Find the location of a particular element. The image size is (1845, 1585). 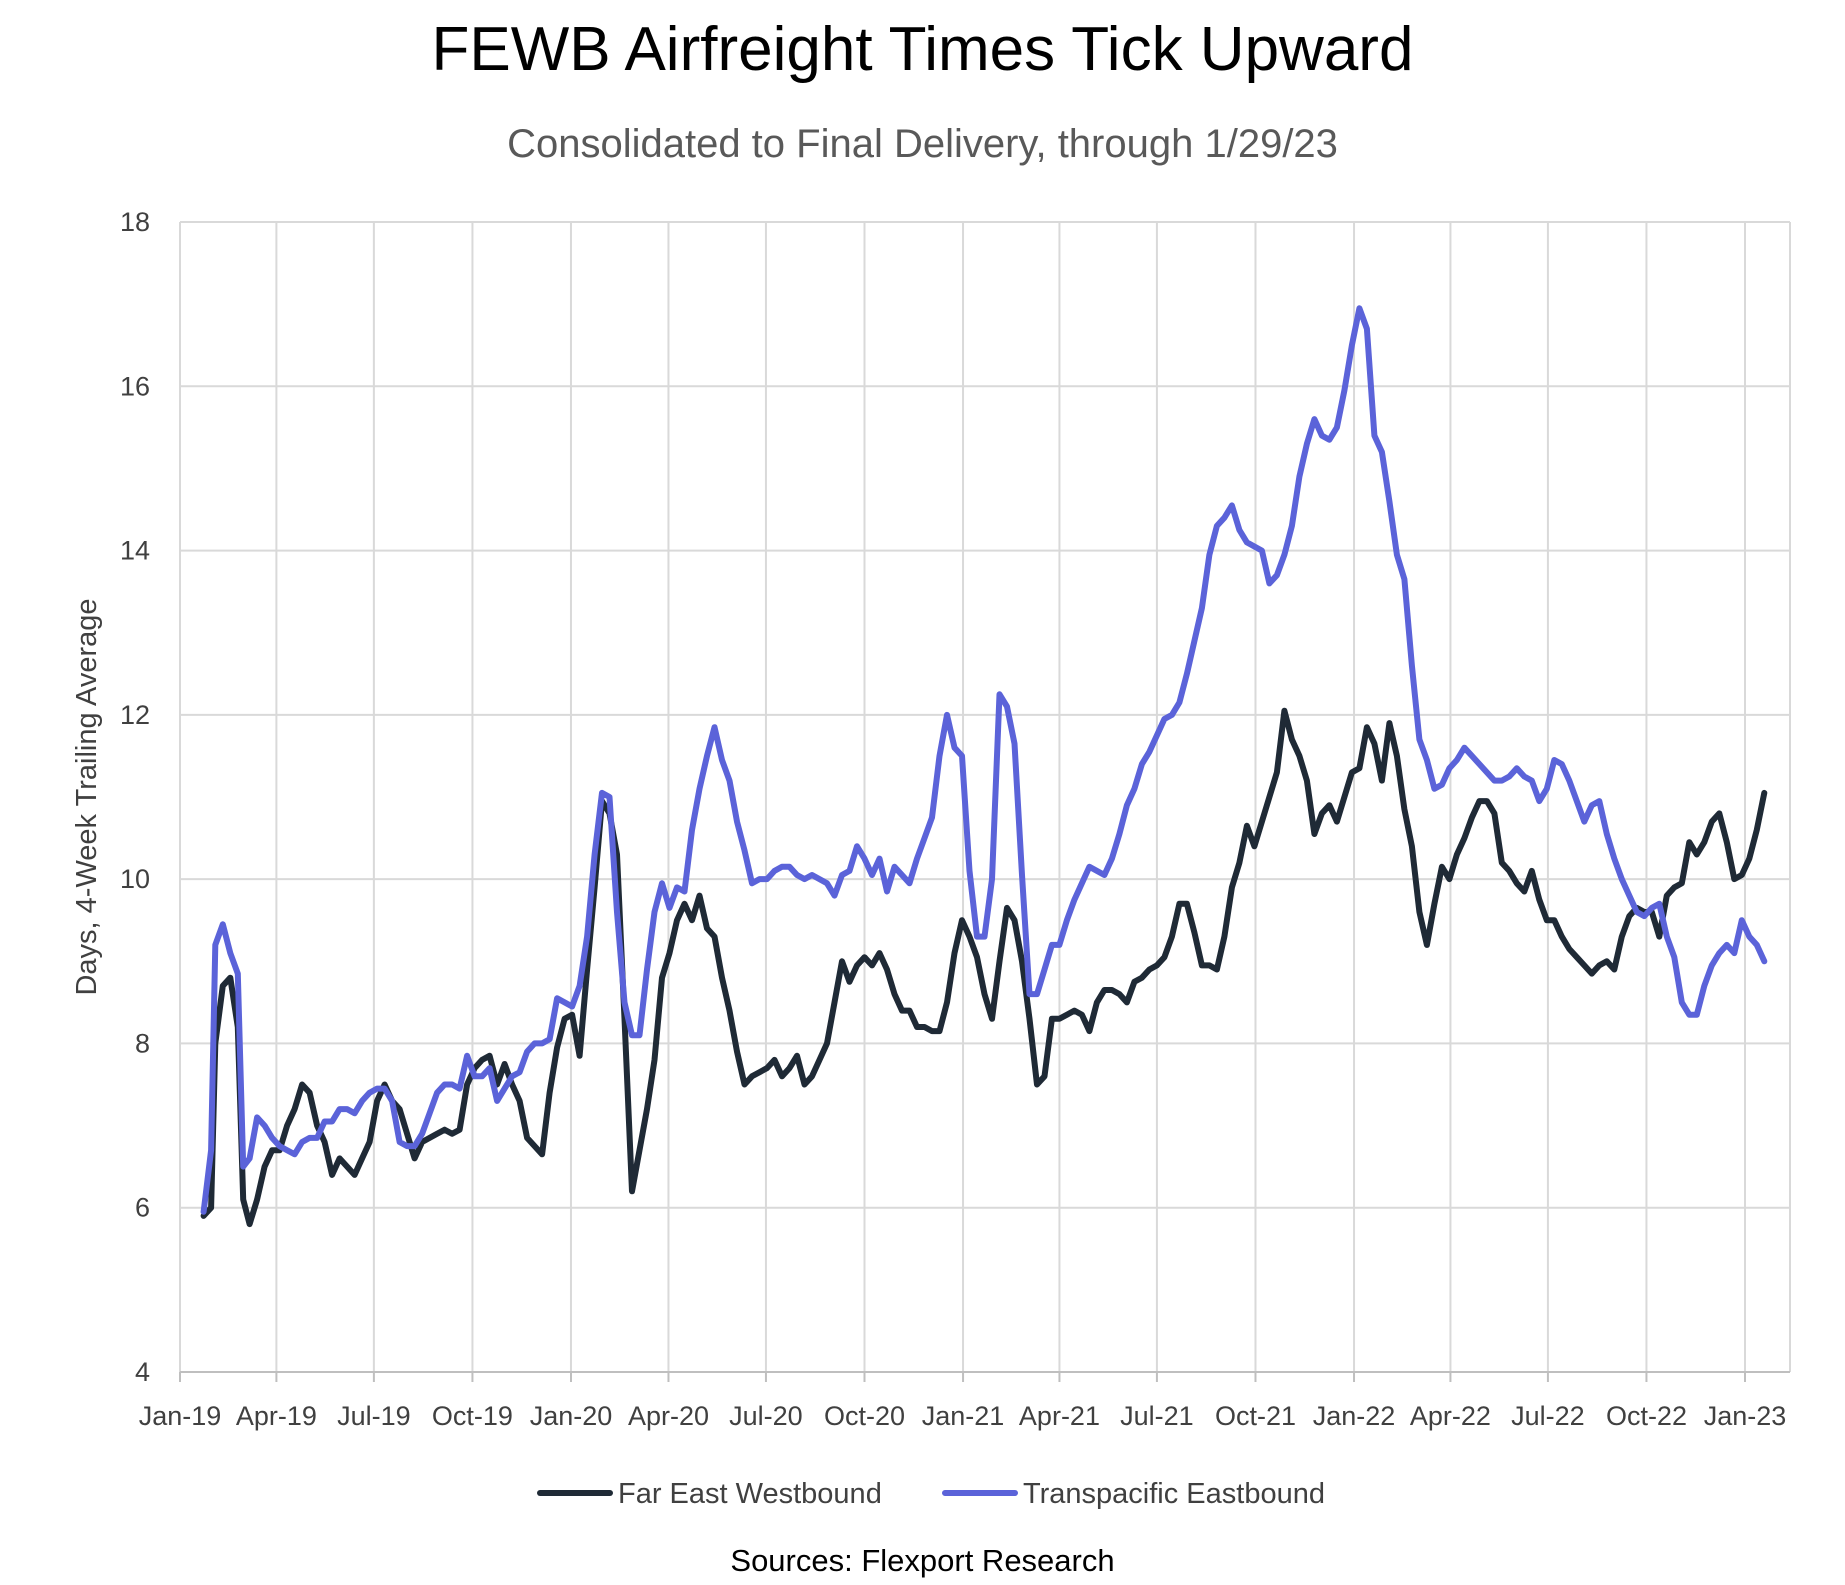

x-tick-label: Oct-20 is located at coordinates (864, 1416).